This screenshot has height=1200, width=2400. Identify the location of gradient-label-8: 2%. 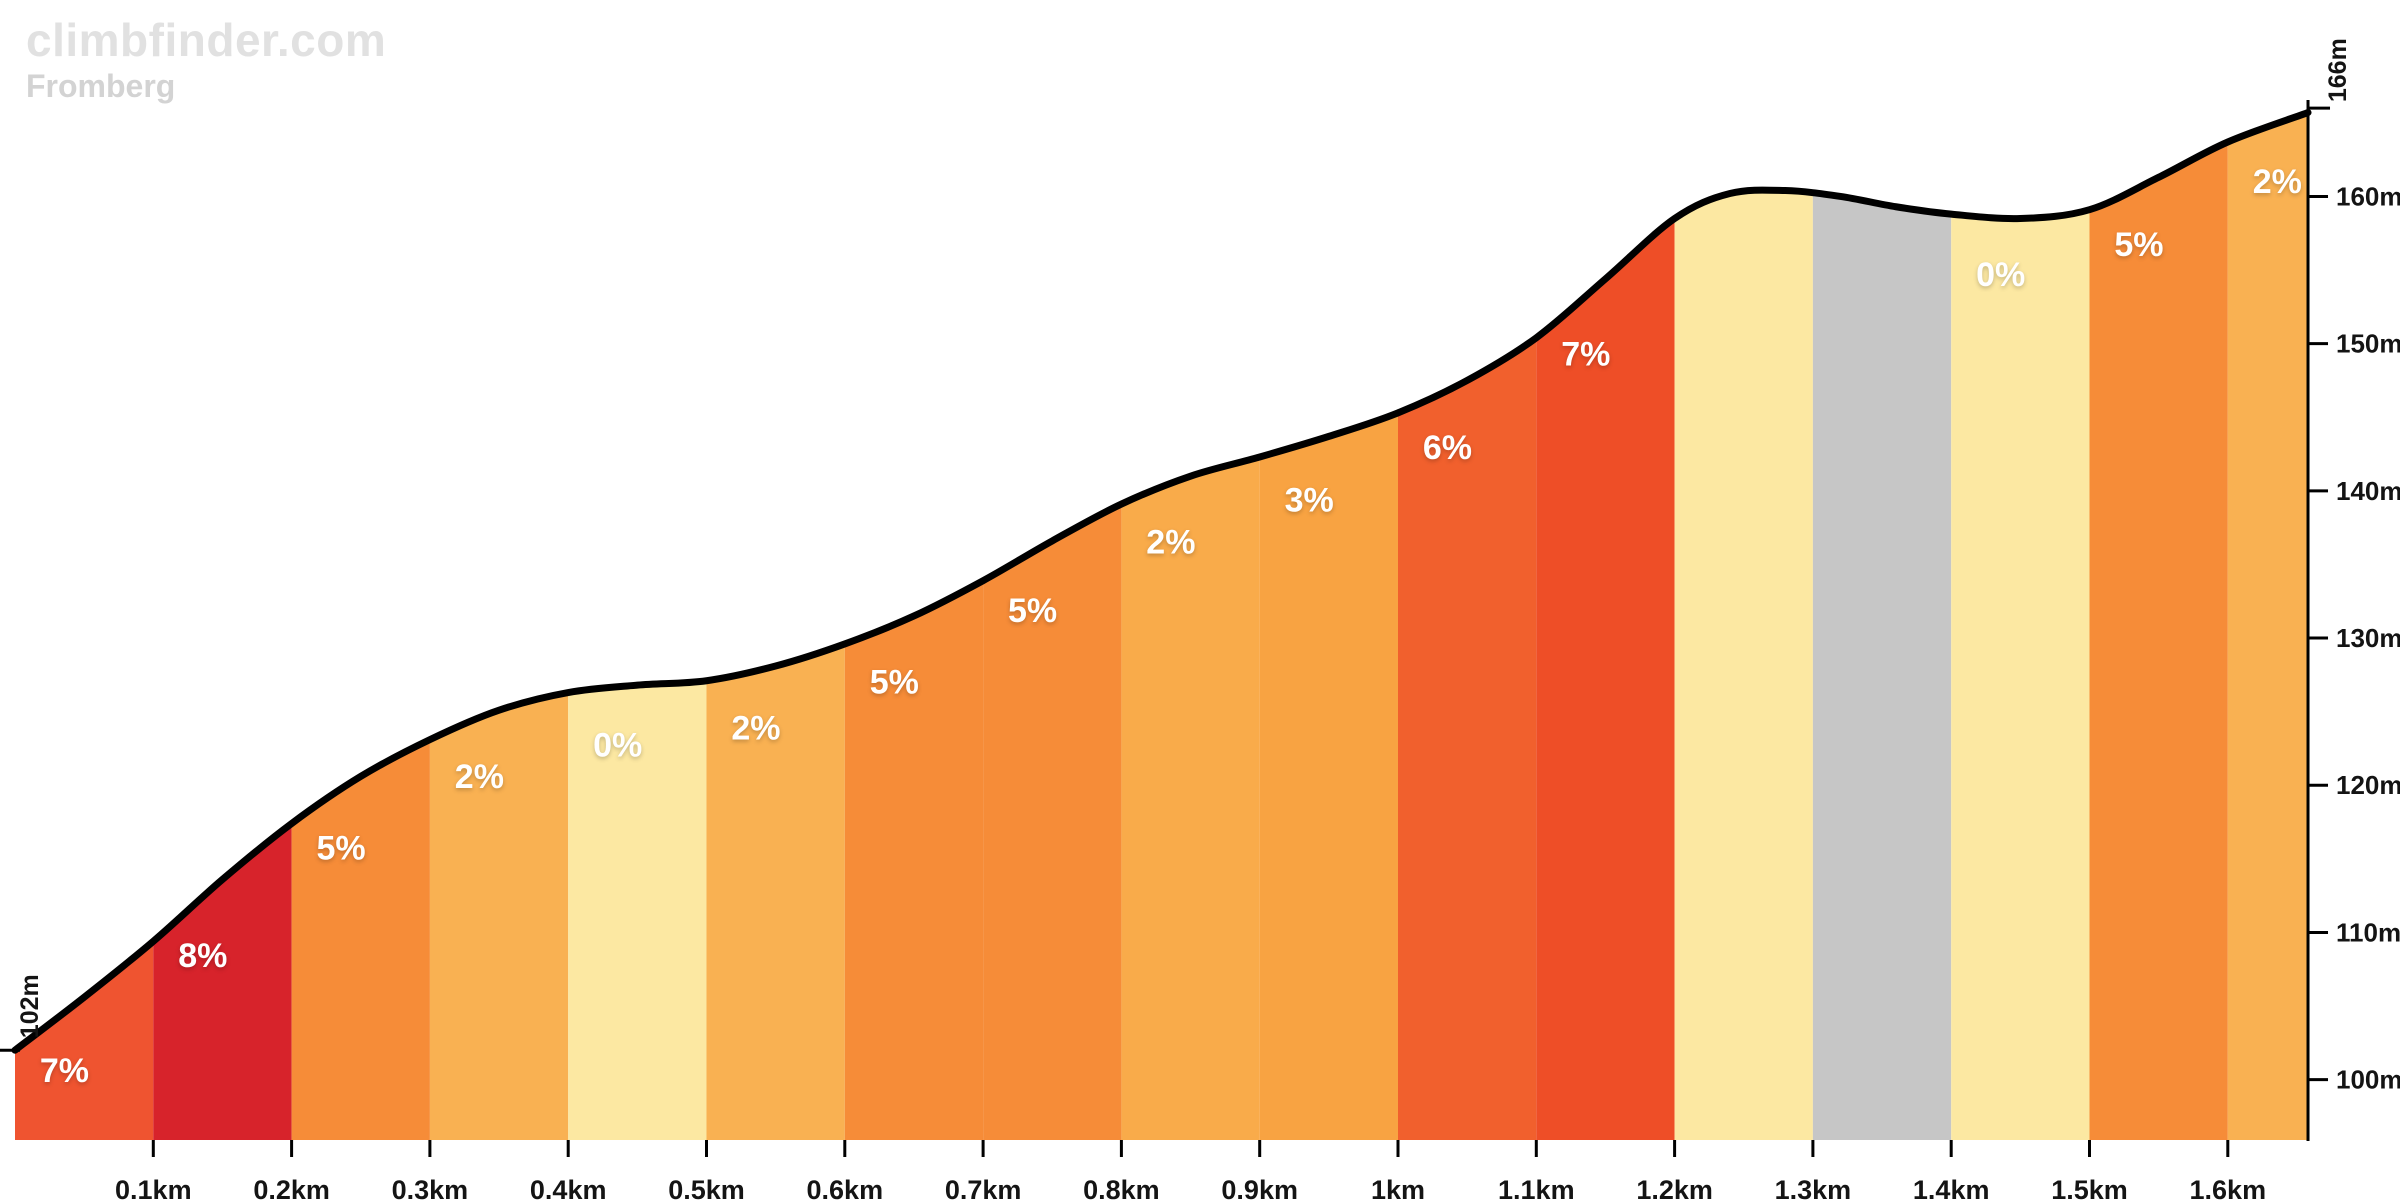
(1170, 543).